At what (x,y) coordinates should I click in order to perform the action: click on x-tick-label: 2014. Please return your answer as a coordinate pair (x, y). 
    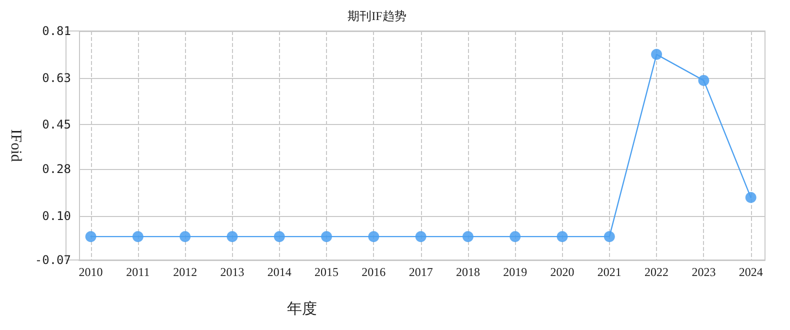
    Looking at the image, I should click on (279, 272).